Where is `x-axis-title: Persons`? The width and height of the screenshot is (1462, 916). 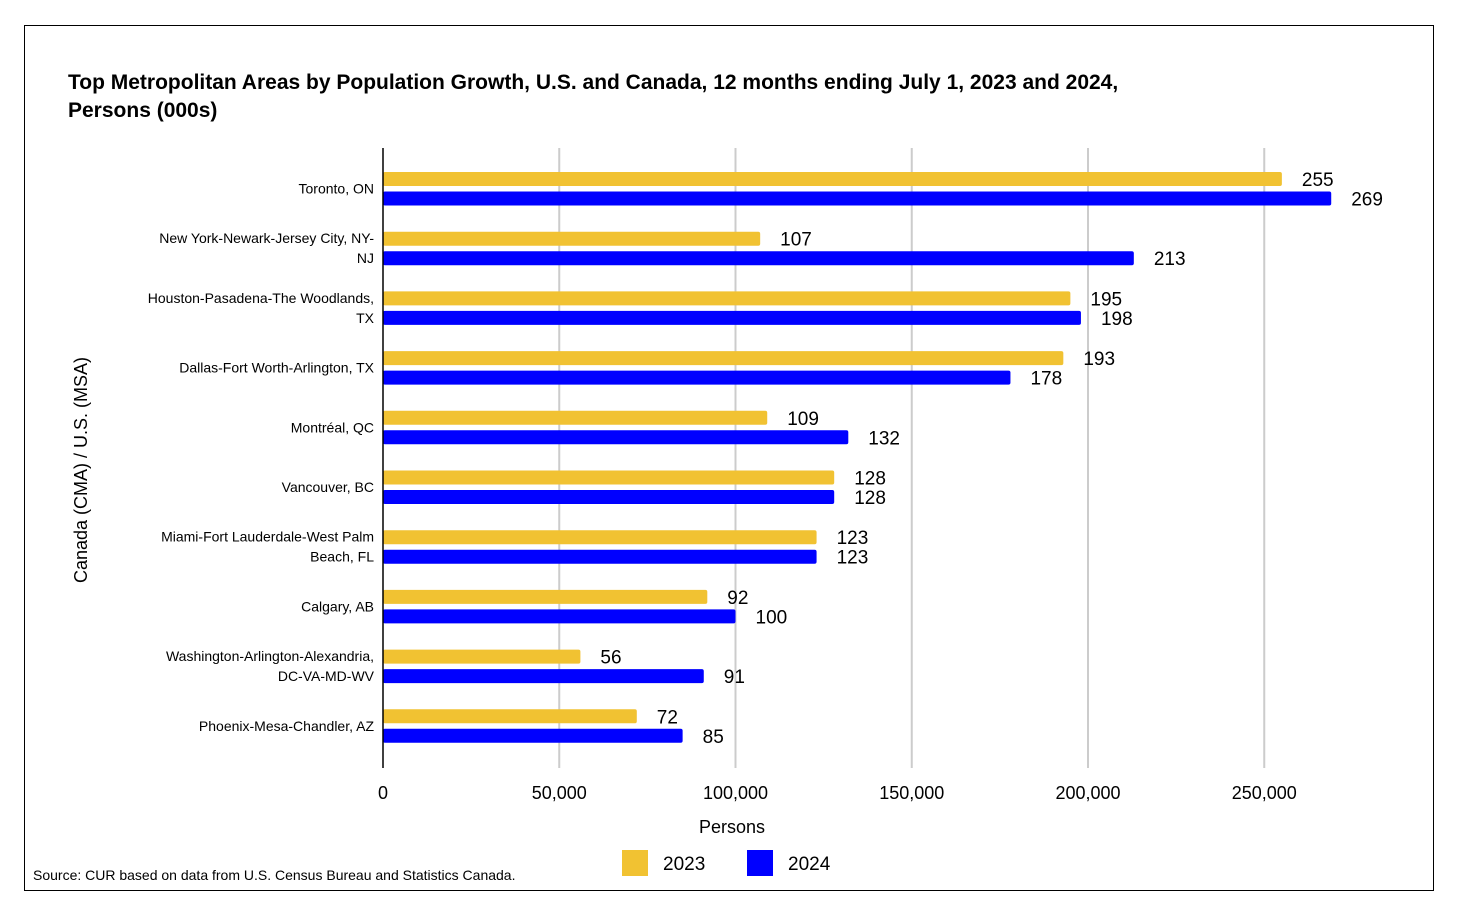
x-axis-title: Persons is located at coordinates (732, 827).